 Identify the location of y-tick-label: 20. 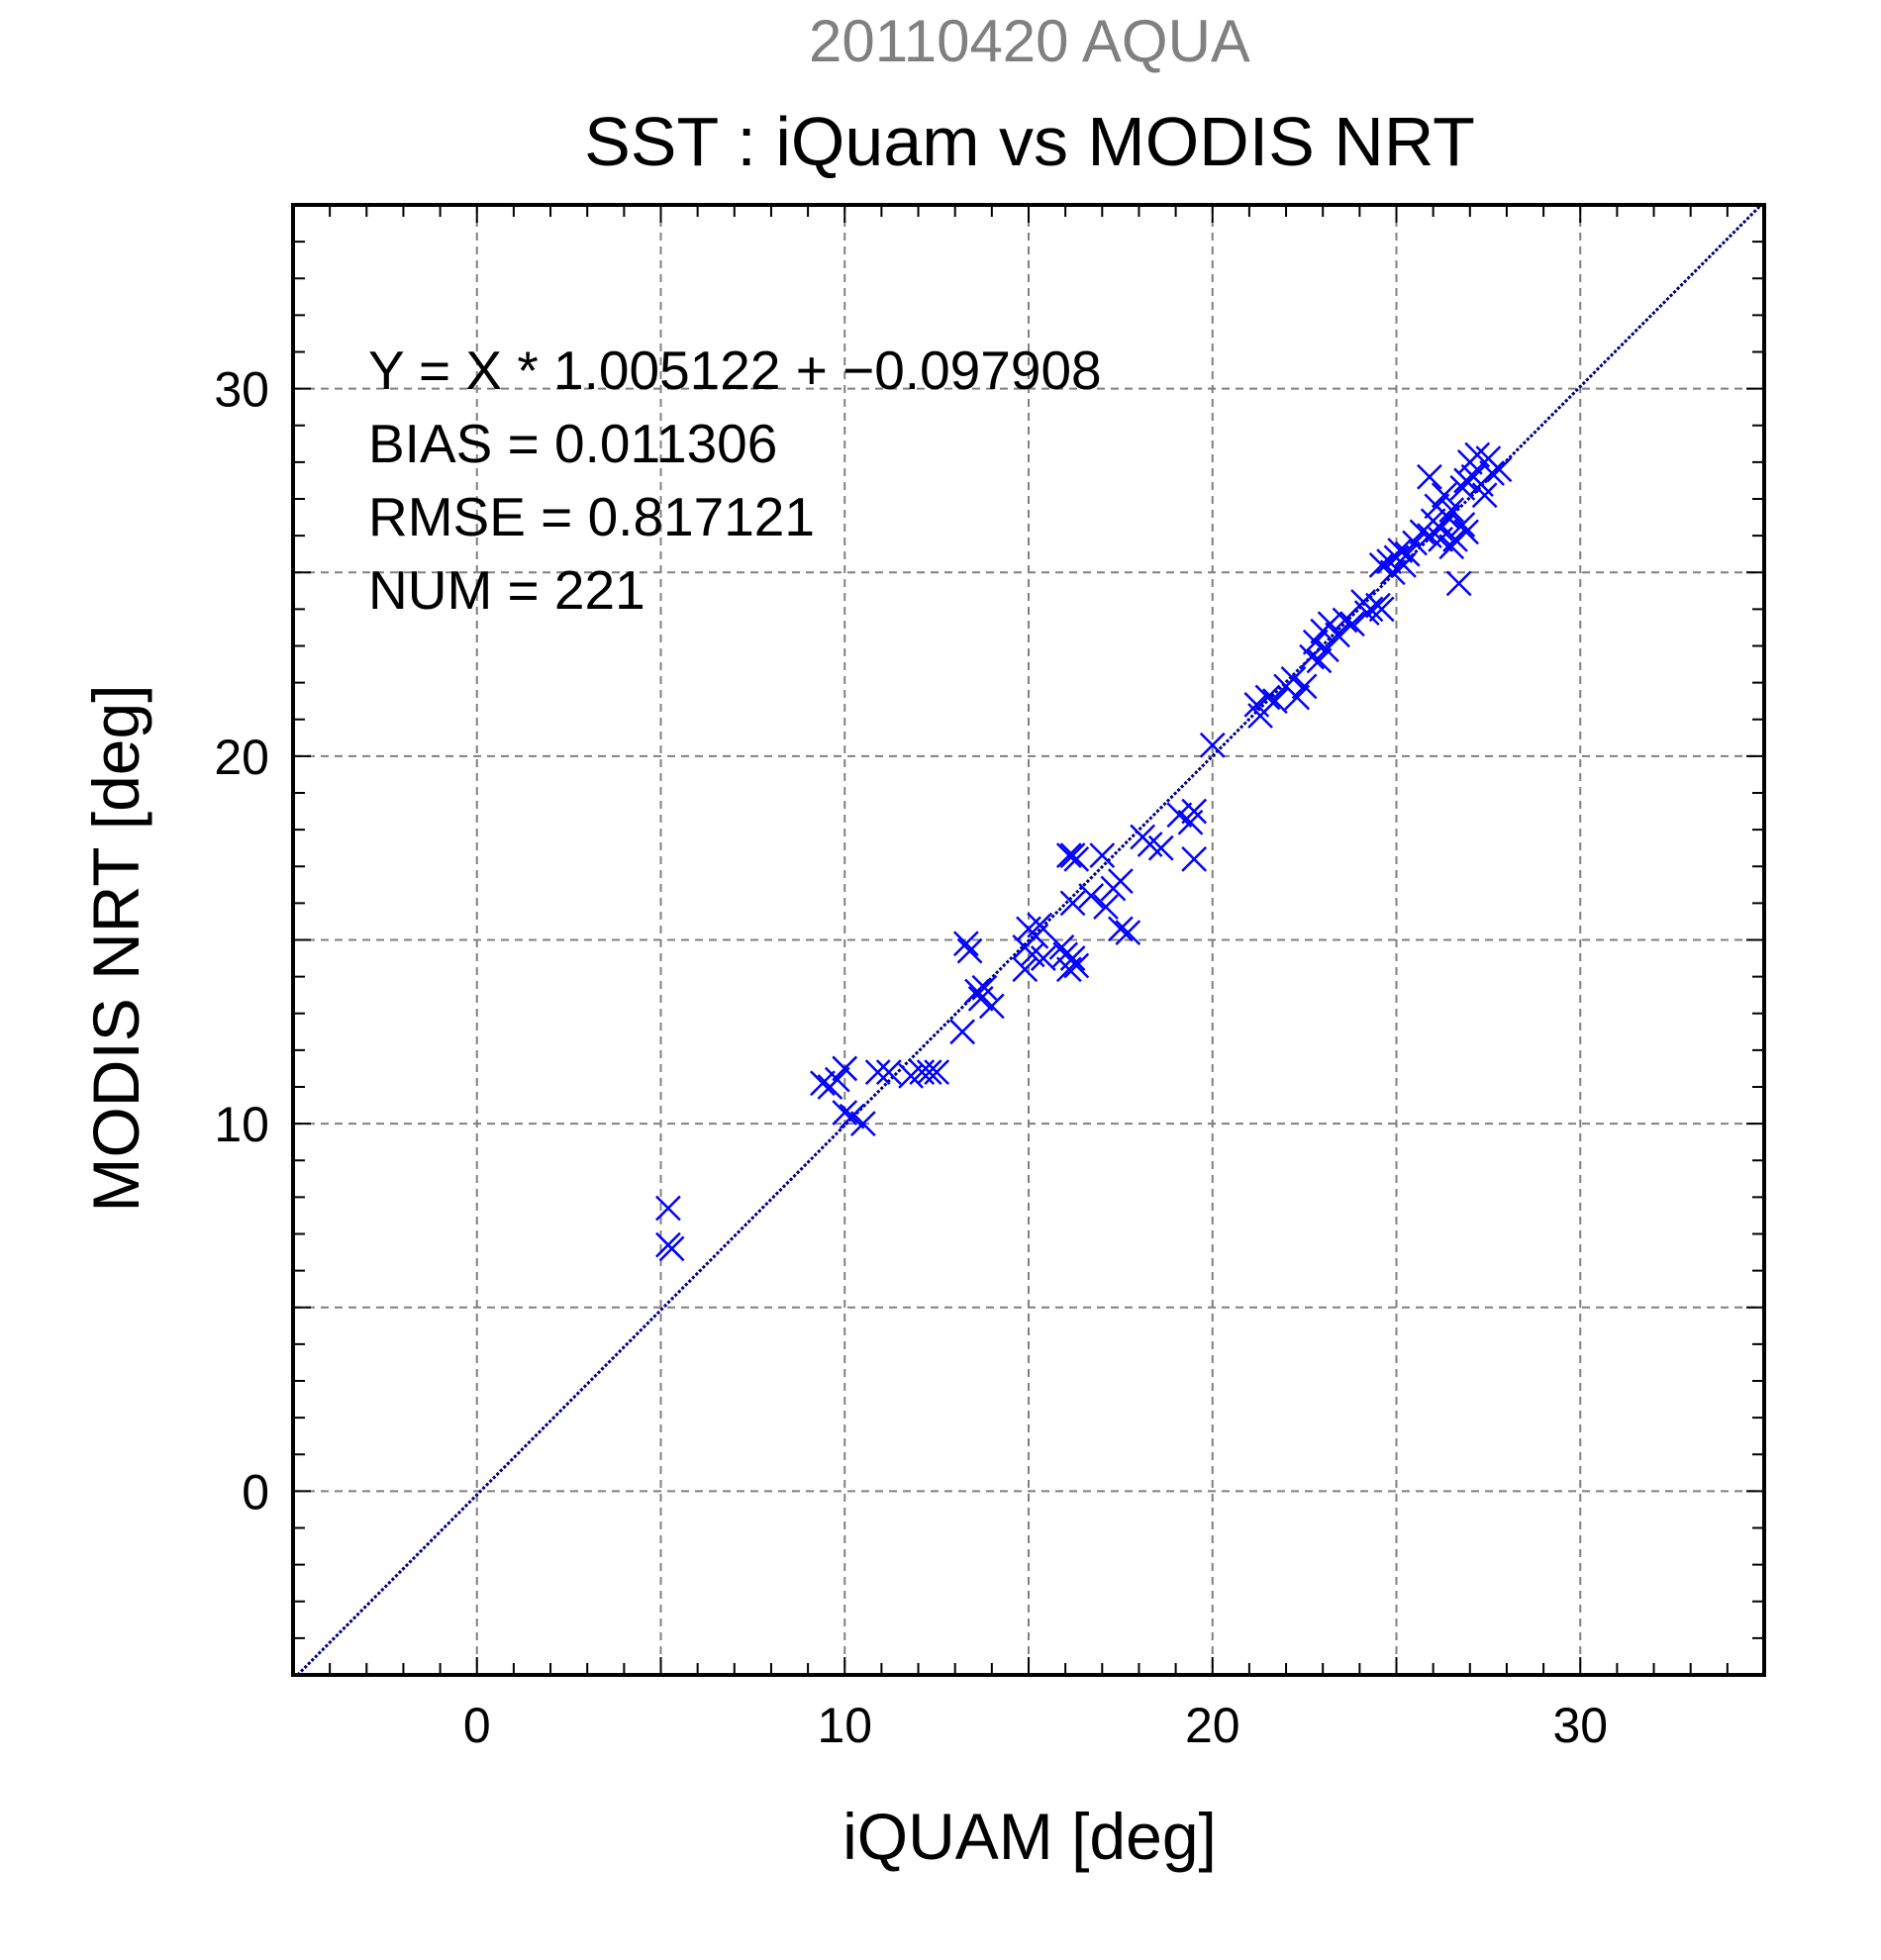
(242, 757).